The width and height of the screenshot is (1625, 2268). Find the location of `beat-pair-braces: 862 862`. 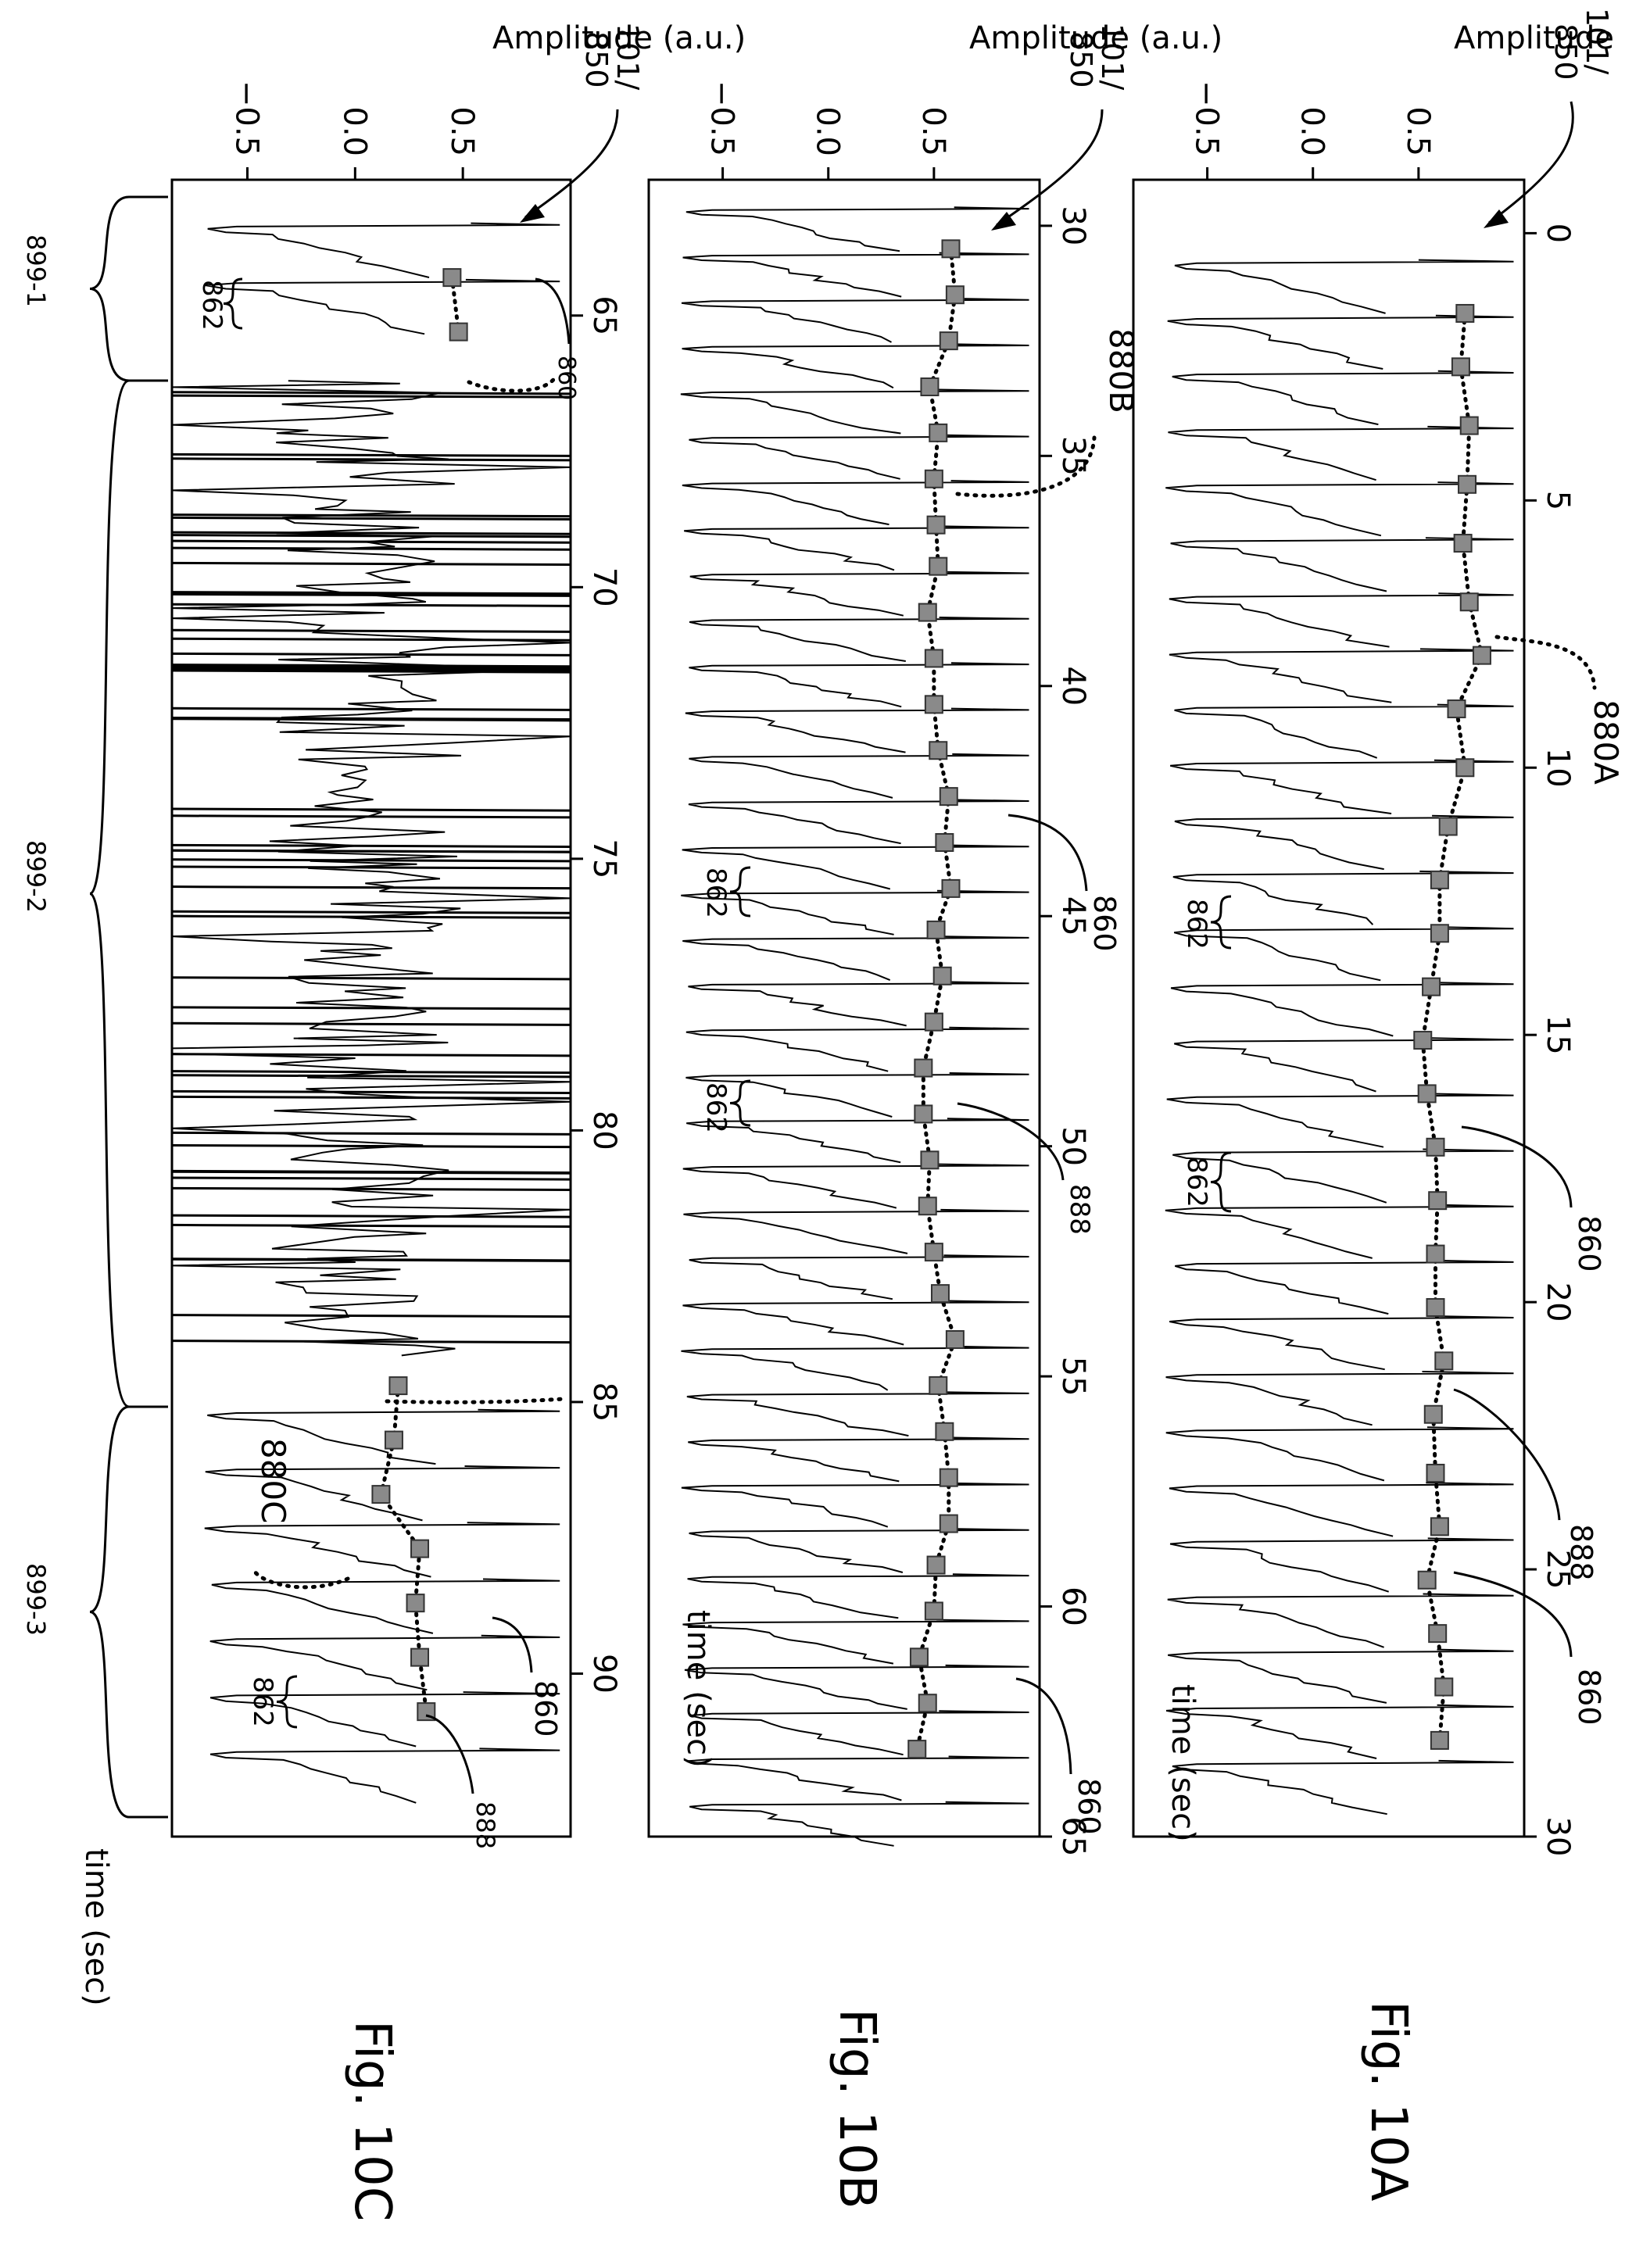

beat-pair-braces: 862 862 is located at coordinates (725, 1000).